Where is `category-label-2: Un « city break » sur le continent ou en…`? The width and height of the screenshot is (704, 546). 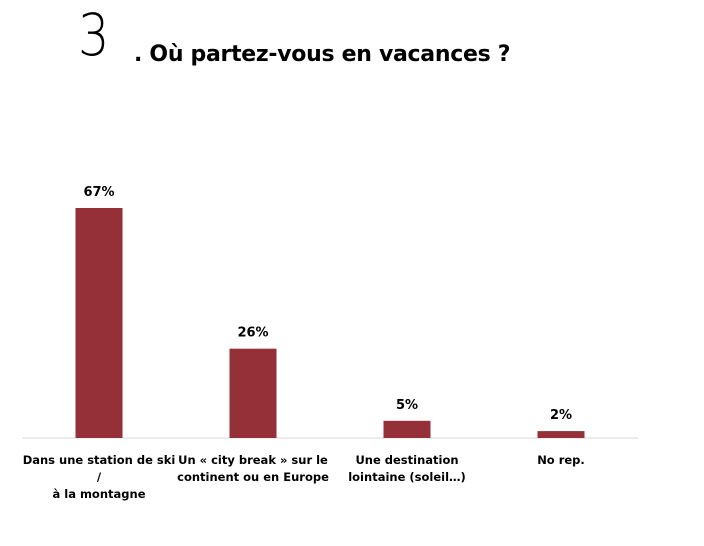 category-label-2: Un « city break » sur le continent ou en… is located at coordinates (253, 468).